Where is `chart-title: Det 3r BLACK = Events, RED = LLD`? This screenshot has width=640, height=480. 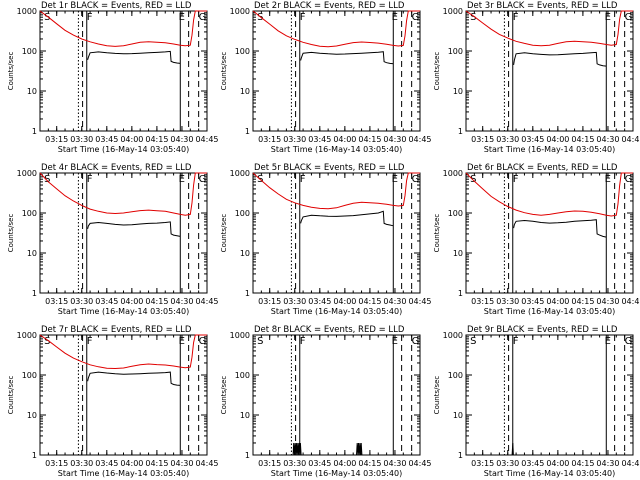
chart-title: Det 3r BLACK = Events, RED = LLD is located at coordinates (542, 6).